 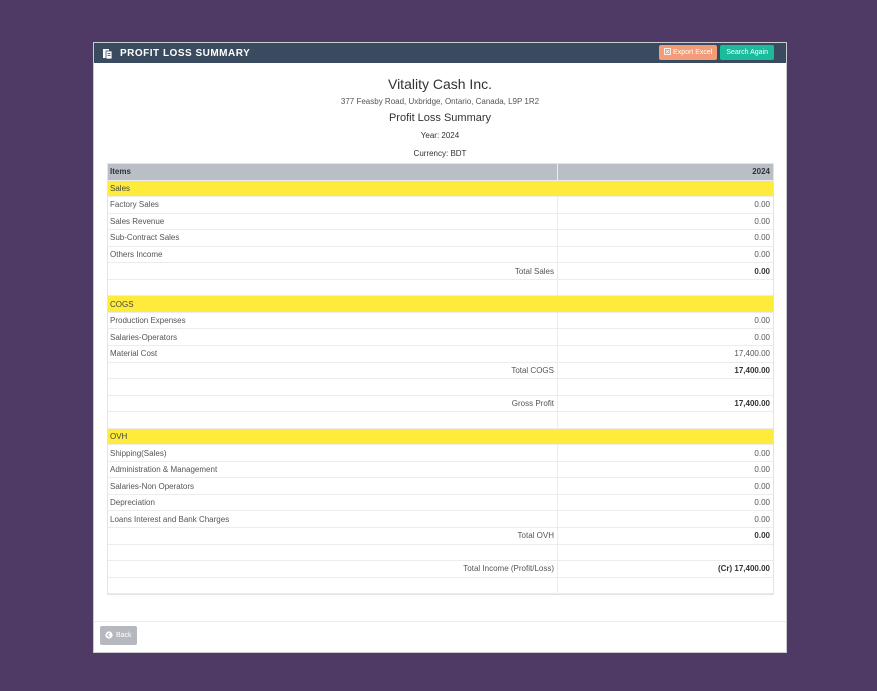 I want to click on export-excel-button: Export Excel, so click(x=688, y=52).